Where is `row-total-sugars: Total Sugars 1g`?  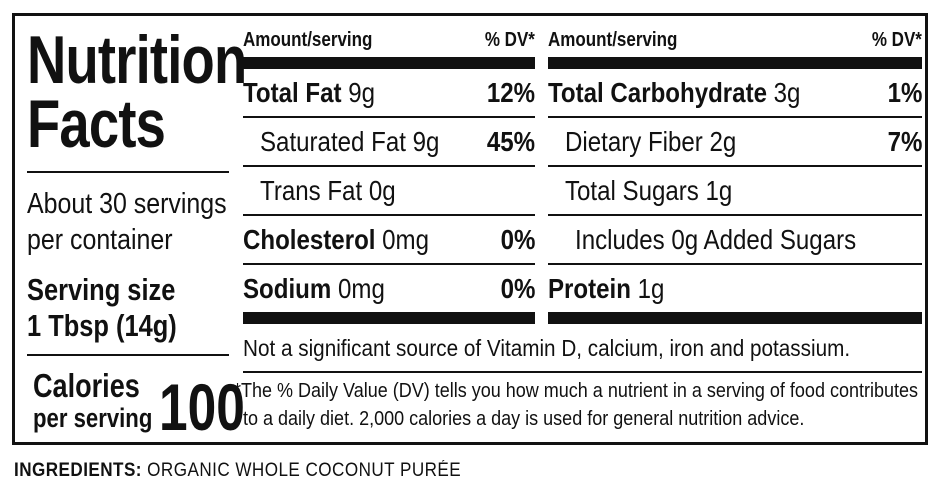 row-total-sugars: Total Sugars 1g is located at coordinates (735, 191).